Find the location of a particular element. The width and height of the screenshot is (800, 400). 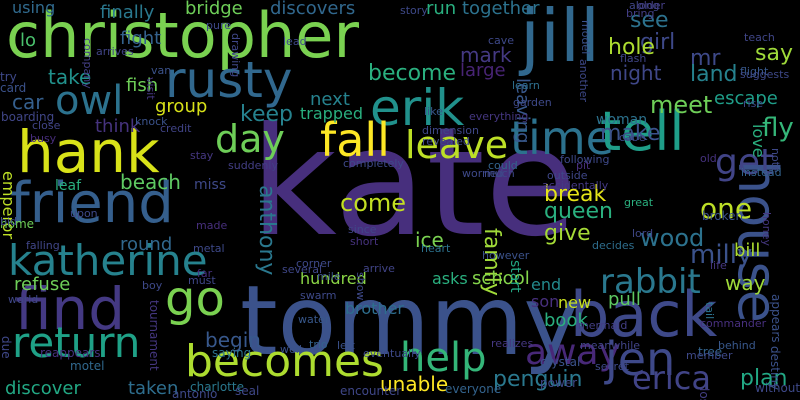

word-tommy: tommy is located at coordinates (410, 321).